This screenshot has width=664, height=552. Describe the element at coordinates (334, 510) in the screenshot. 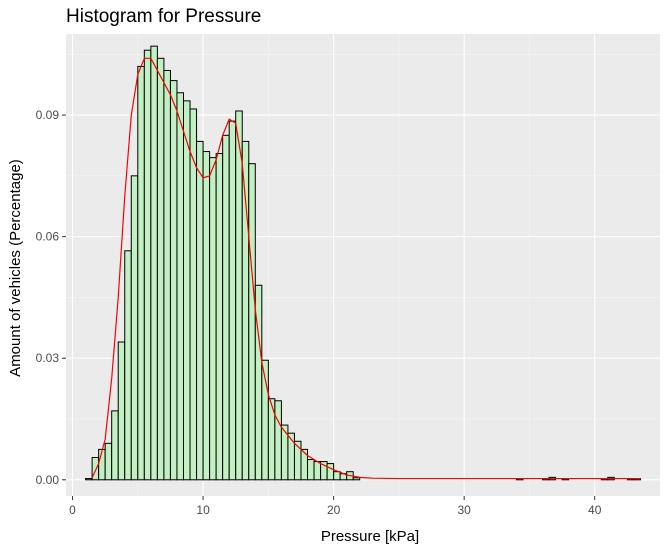

I see `x-tick-label: 20` at that location.